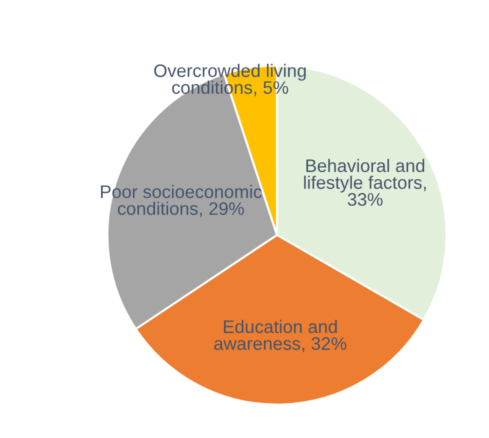 The height and width of the screenshot is (438, 489). What do you see at coordinates (365, 182) in the screenshot?
I see `slice-label: Behavioral and lifestyle factors, 33%` at bounding box center [365, 182].